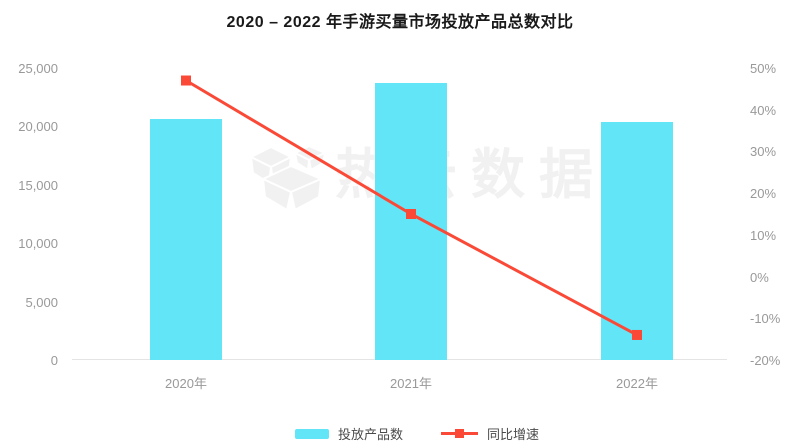  Describe the element at coordinates (41, 302) in the screenshot. I see `left-axis-tick: 5,000` at that location.